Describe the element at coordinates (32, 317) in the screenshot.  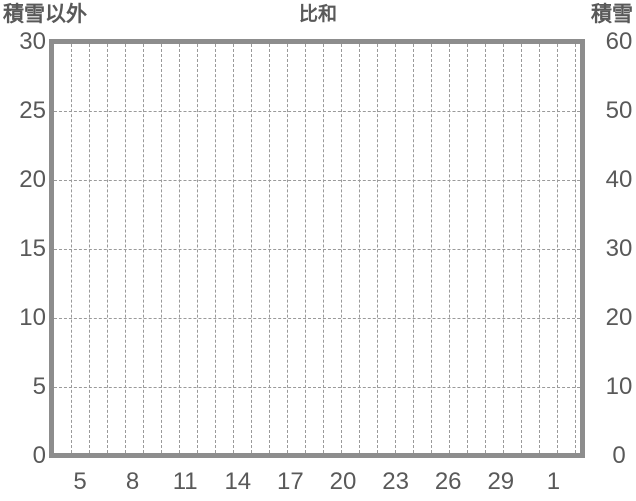
I see `left-axis-tick-10: 10` at that location.